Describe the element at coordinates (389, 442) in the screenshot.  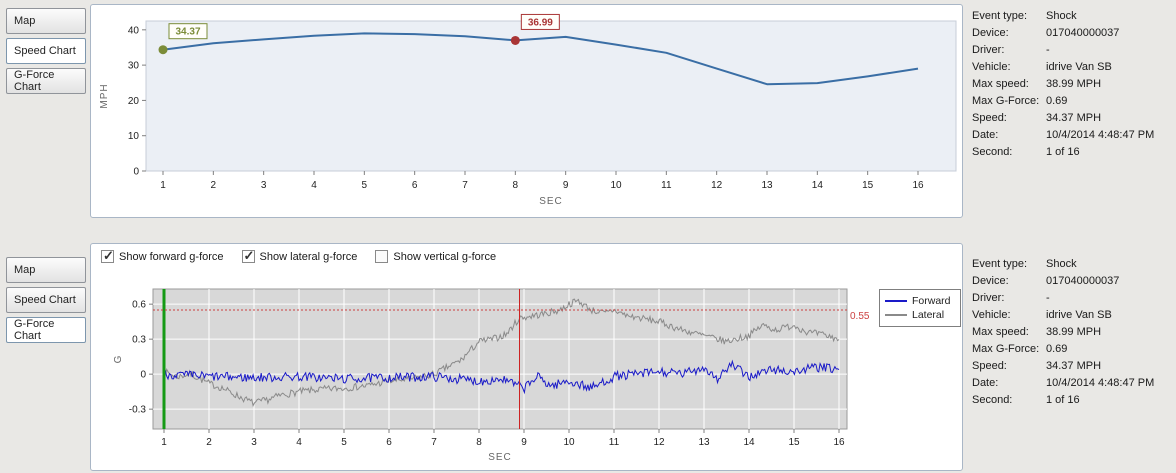
I see `svg-text: 6` at that location.